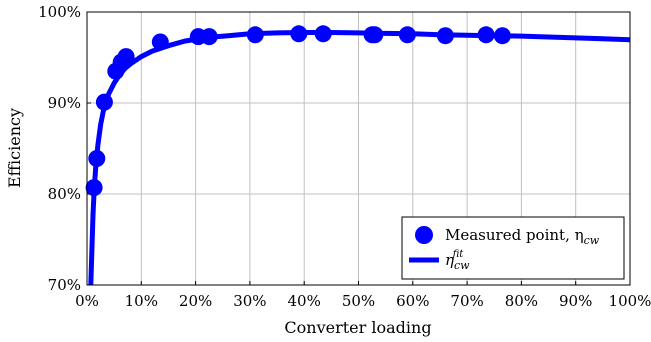 The height and width of the screenshot is (342, 651). I want to click on y-axis-ticks: 70% 80% 90% 100%, so click(64, 148).